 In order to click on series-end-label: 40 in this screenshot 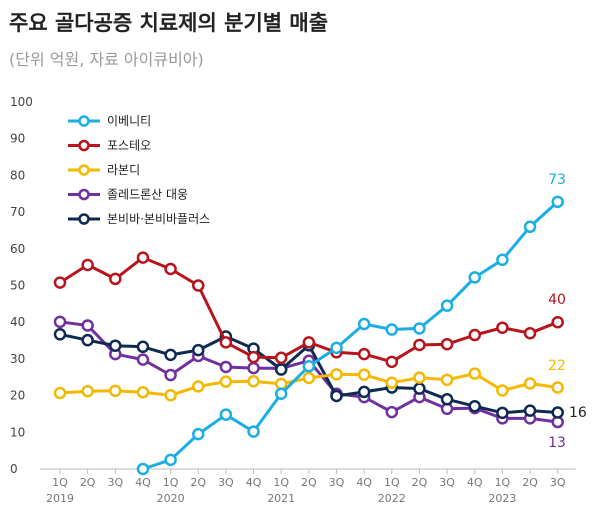, I will do `click(557, 300)`.